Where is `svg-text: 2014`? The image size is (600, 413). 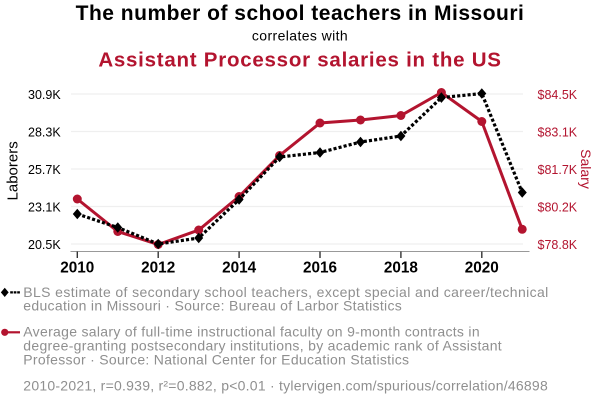 svg-text: 2014 is located at coordinates (239, 268).